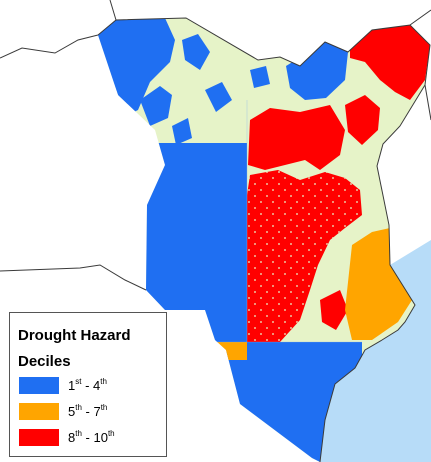 This screenshot has width=431, height=462. What do you see at coordinates (39, 411) in the screenshot?
I see `legend-swatch-mid` at bounding box center [39, 411].